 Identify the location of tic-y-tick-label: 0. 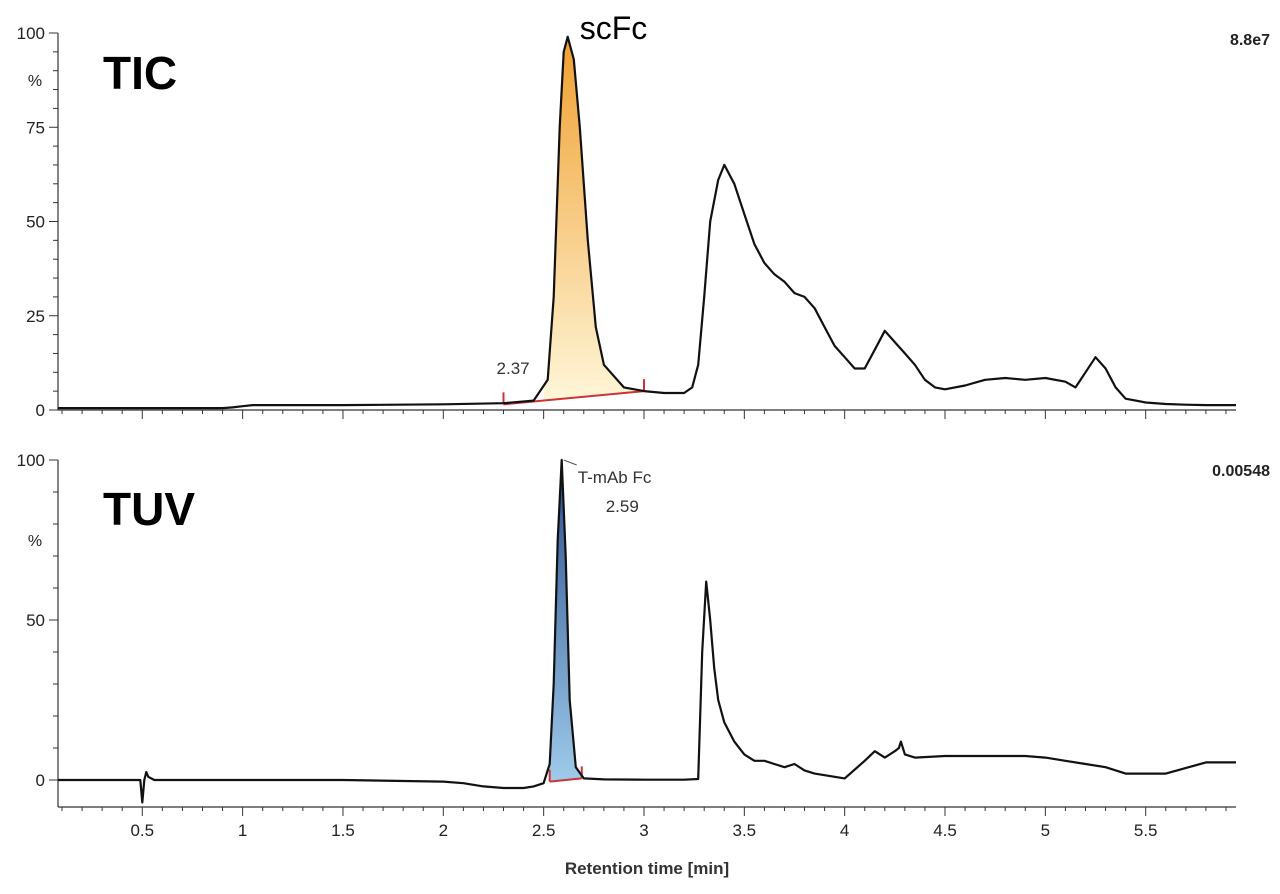
(40, 410).